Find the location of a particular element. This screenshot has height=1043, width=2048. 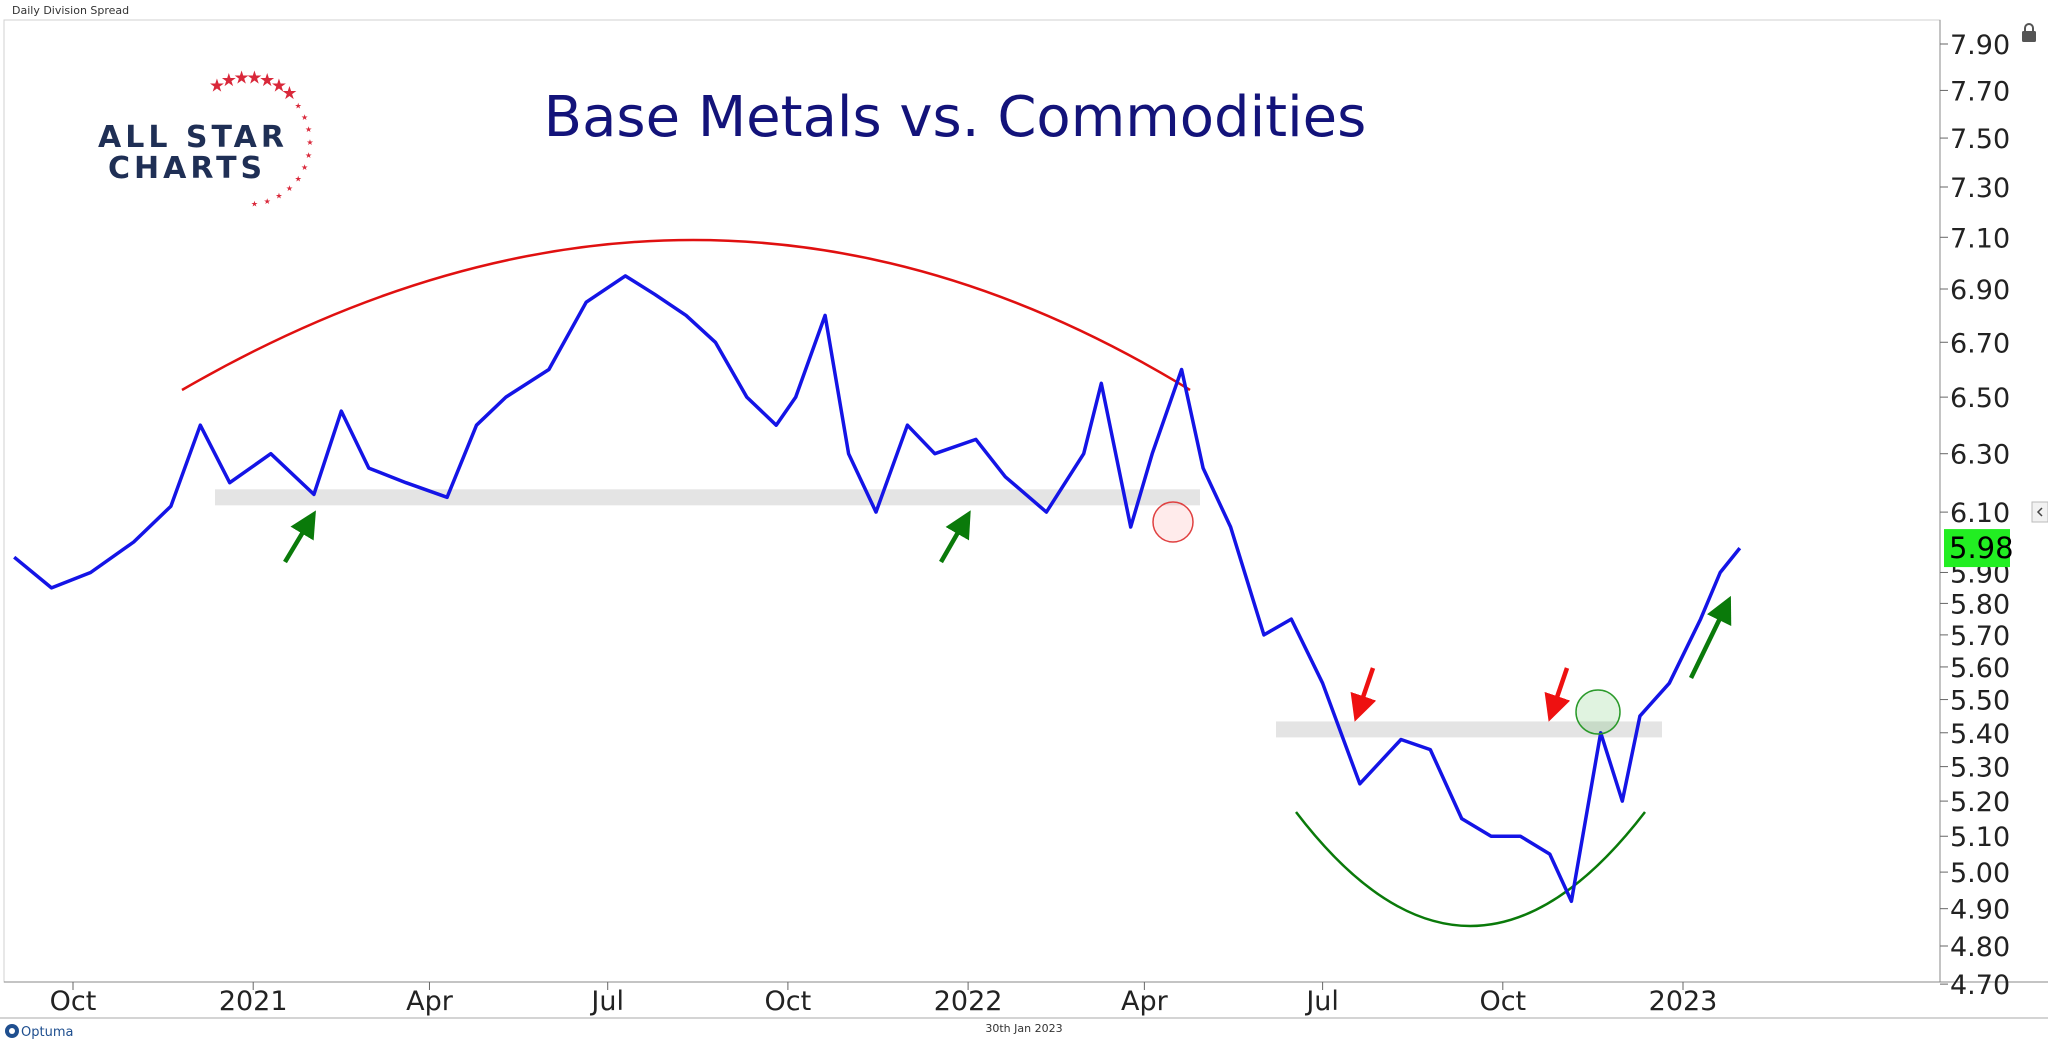

y-tick-label: 4.80 is located at coordinates (1980, 947).